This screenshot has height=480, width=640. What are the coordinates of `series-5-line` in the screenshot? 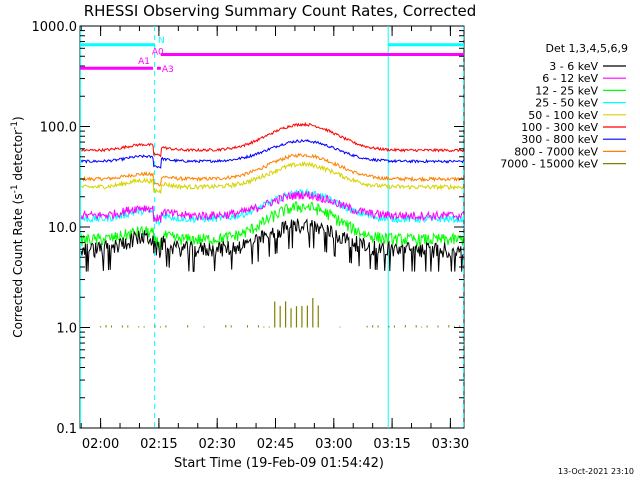 It's located at (272, 139).